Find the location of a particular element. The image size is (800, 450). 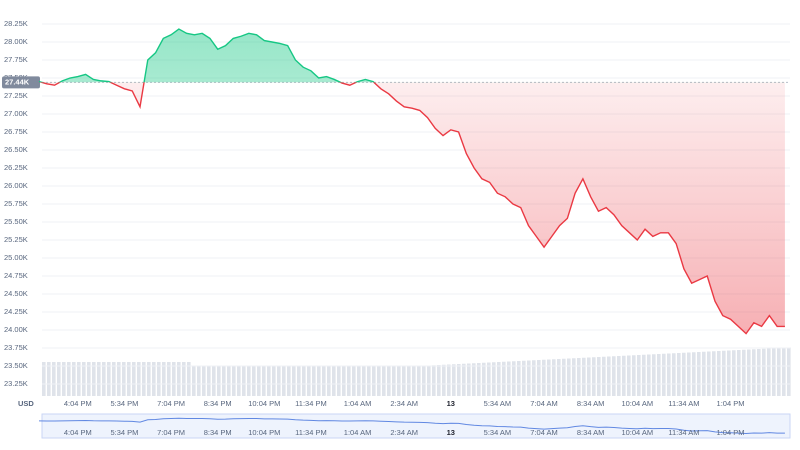

x-tick-label: 1:04 PM is located at coordinates (731, 403).